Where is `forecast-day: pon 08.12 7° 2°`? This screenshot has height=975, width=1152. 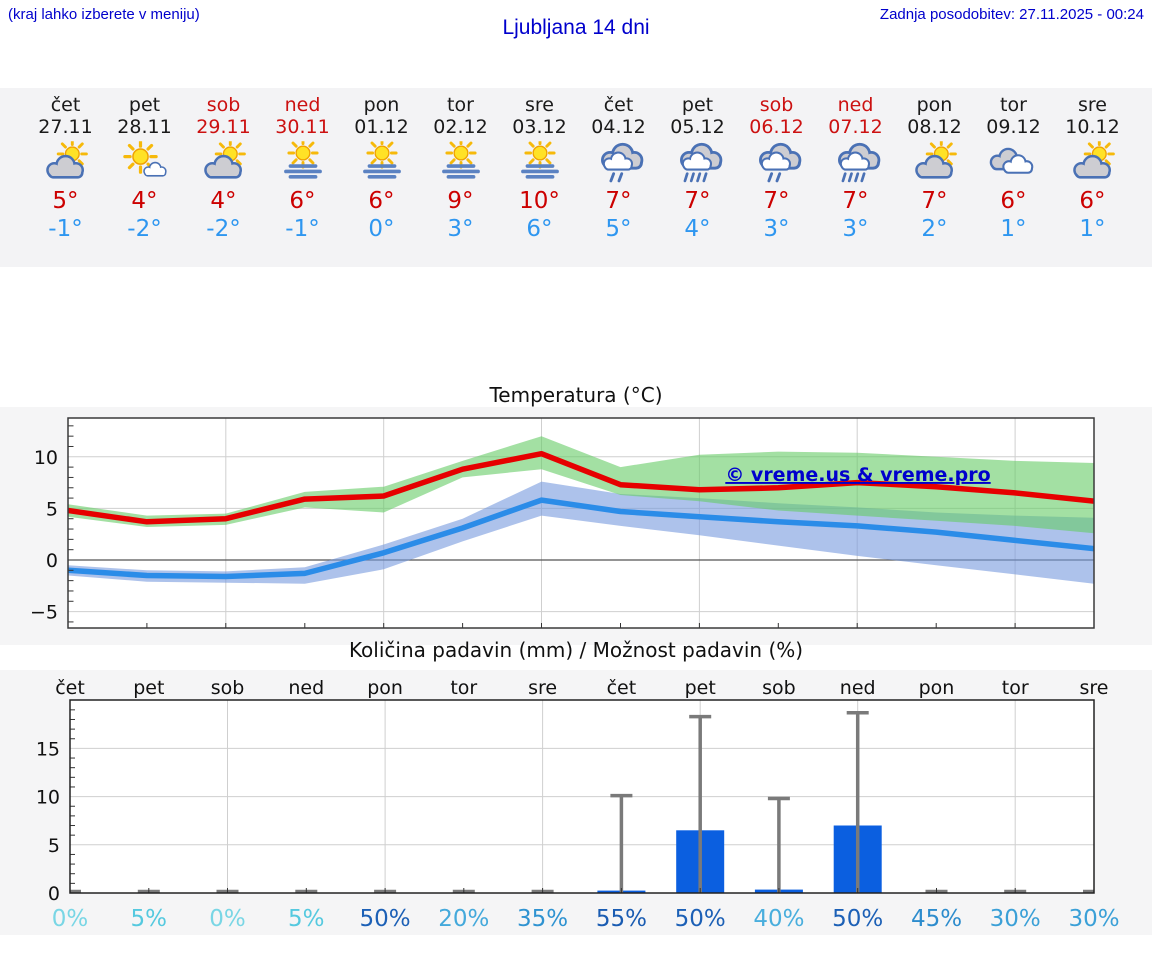 forecast-day: pon 08.12 7° 2° is located at coordinates (934, 180).